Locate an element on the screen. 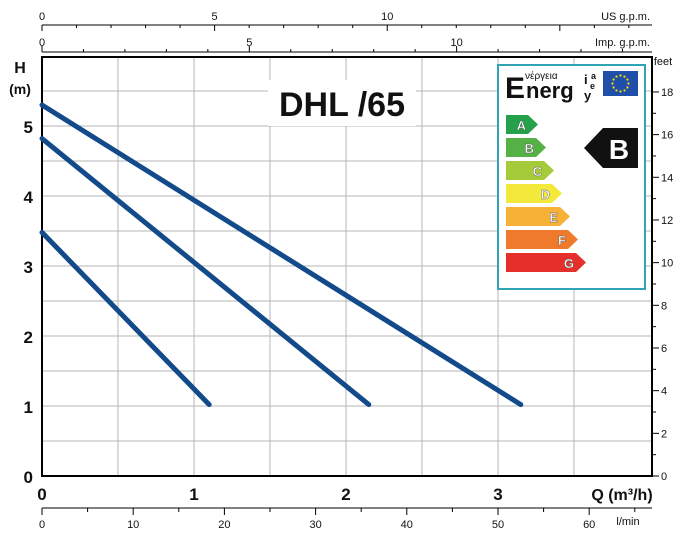  energy-greek-text: νέργεια is located at coordinates (541, 76).